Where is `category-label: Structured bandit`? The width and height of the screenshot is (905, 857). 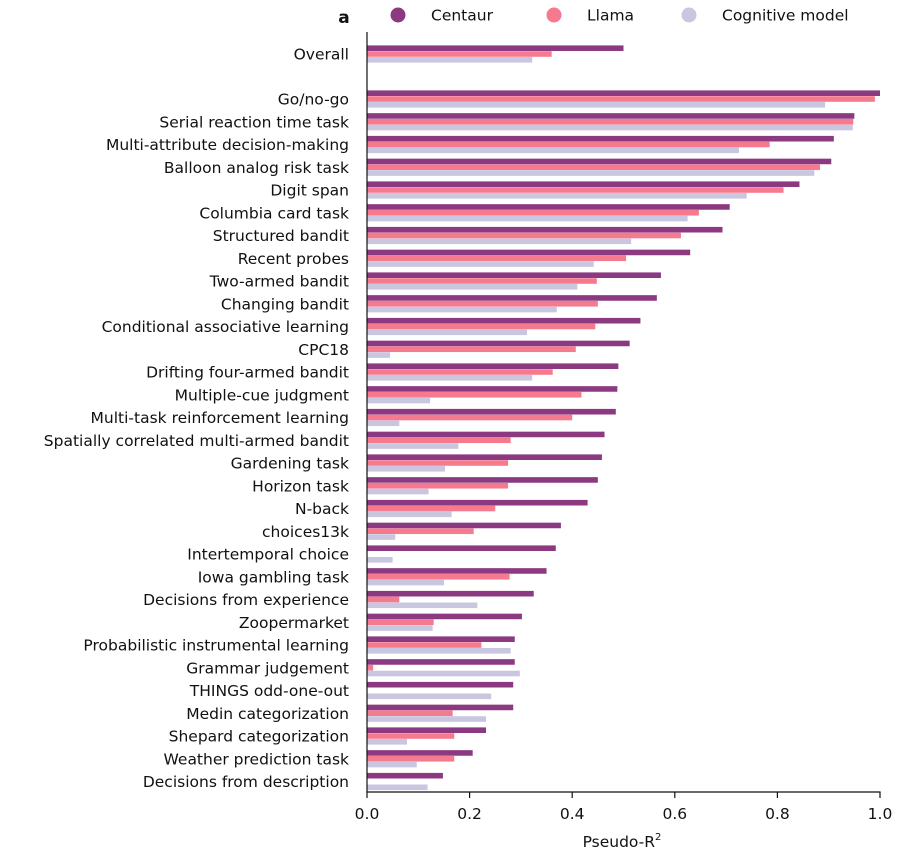
category-label: Structured bandit is located at coordinates (281, 236).